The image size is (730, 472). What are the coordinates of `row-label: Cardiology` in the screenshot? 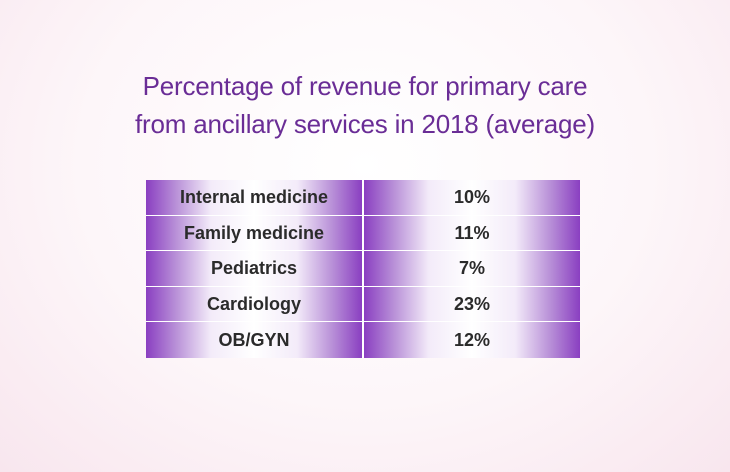 It's located at (254, 304).